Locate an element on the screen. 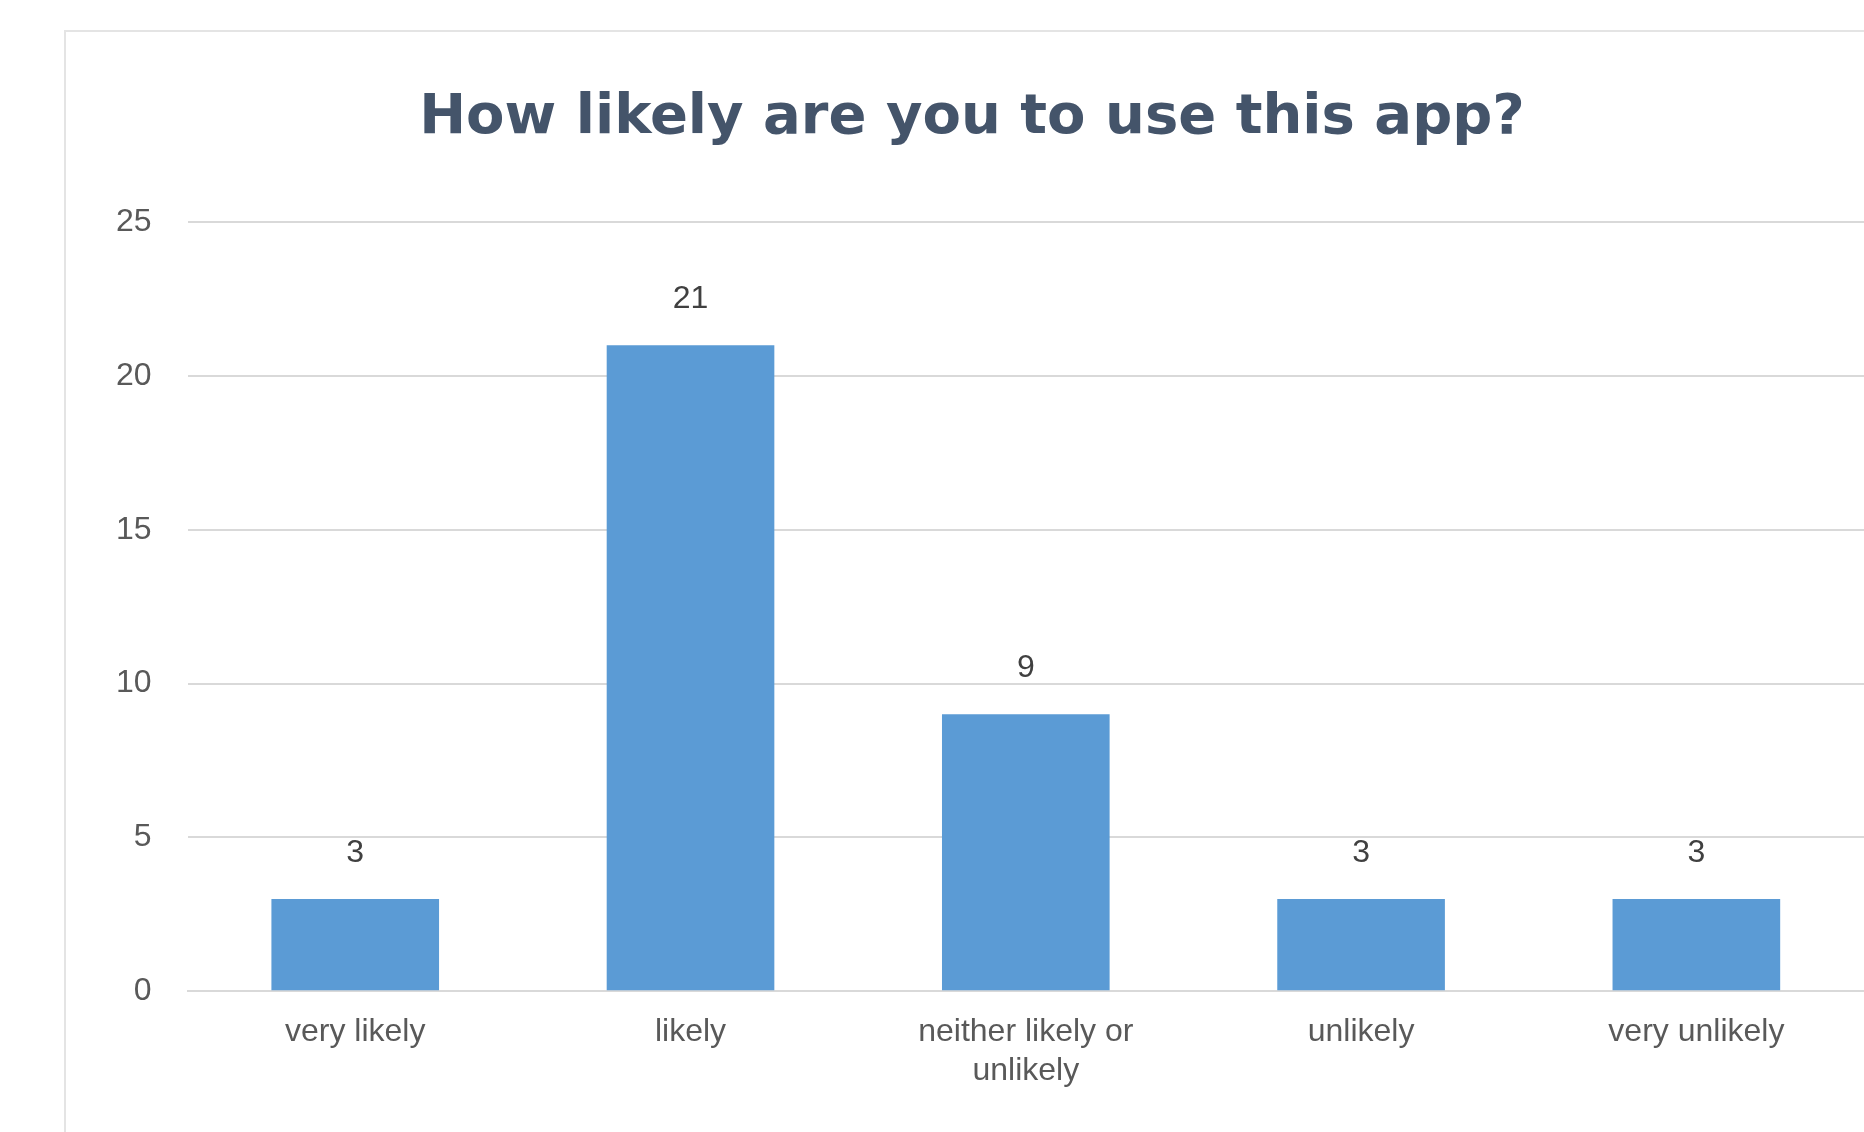 This screenshot has height=1132, width=1864. data-label: 21 is located at coordinates (690, 297).